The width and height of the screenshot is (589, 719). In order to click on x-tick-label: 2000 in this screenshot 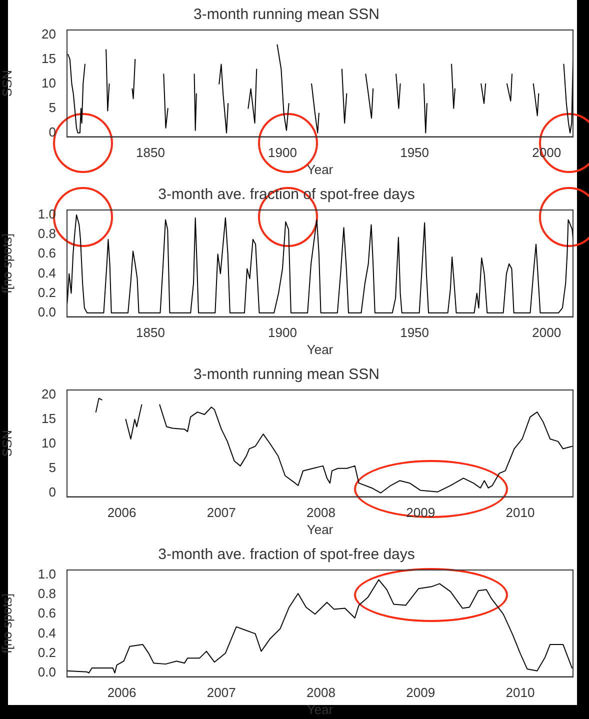, I will do `click(547, 332)`.